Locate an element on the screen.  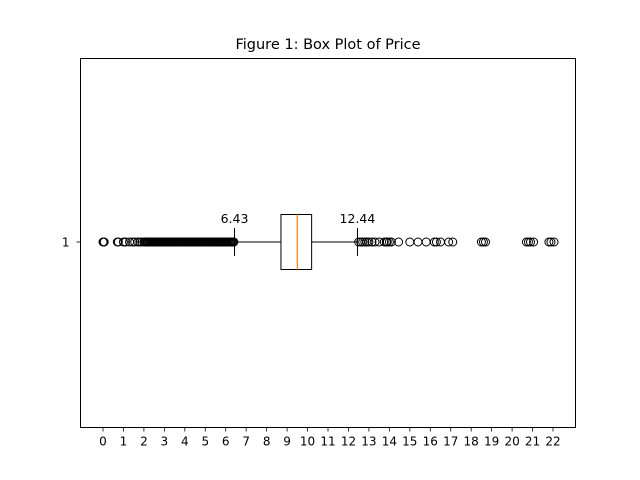
y-tick-label: 1 is located at coordinates (66, 243).